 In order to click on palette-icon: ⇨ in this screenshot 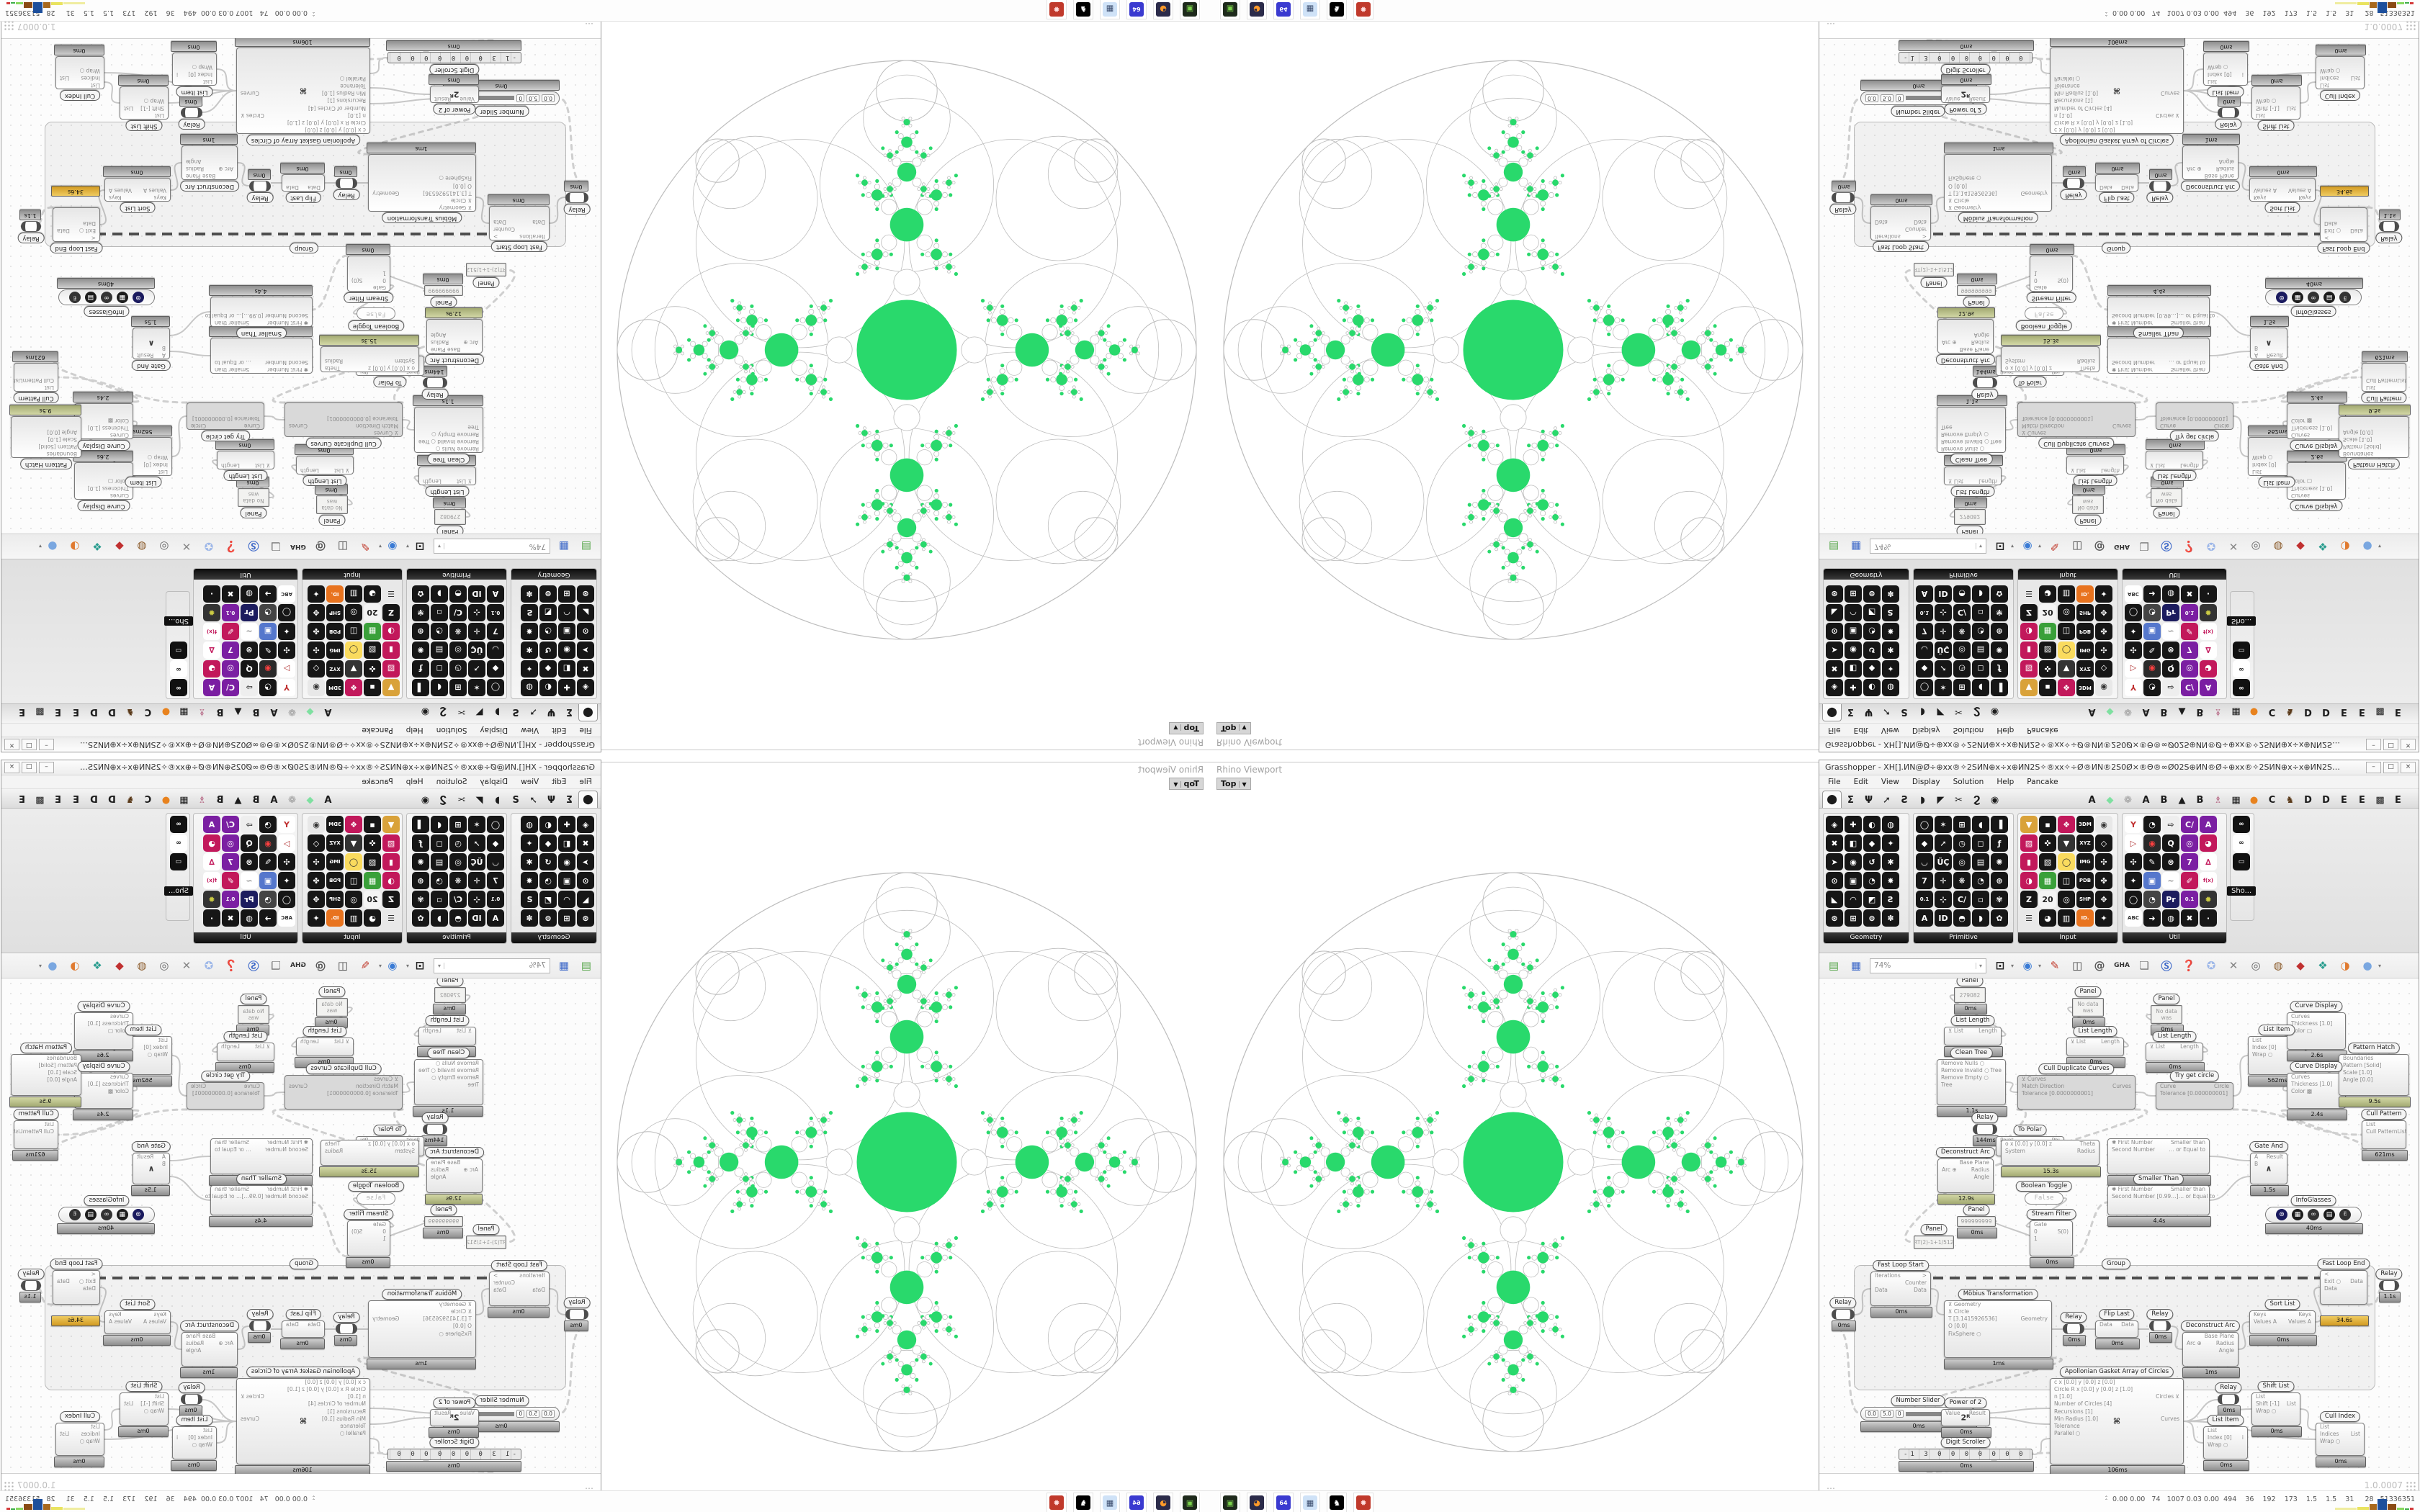, I will do `click(2170, 824)`.